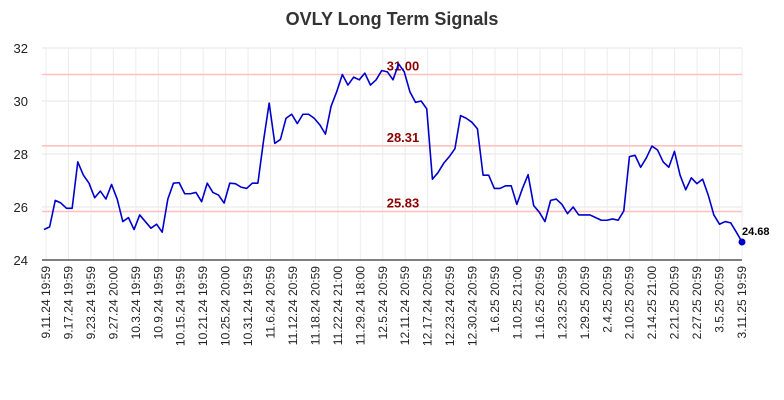  What do you see at coordinates (338, 306) in the screenshot?
I see `x-tick-label: 11.22.24 21:00` at bounding box center [338, 306].